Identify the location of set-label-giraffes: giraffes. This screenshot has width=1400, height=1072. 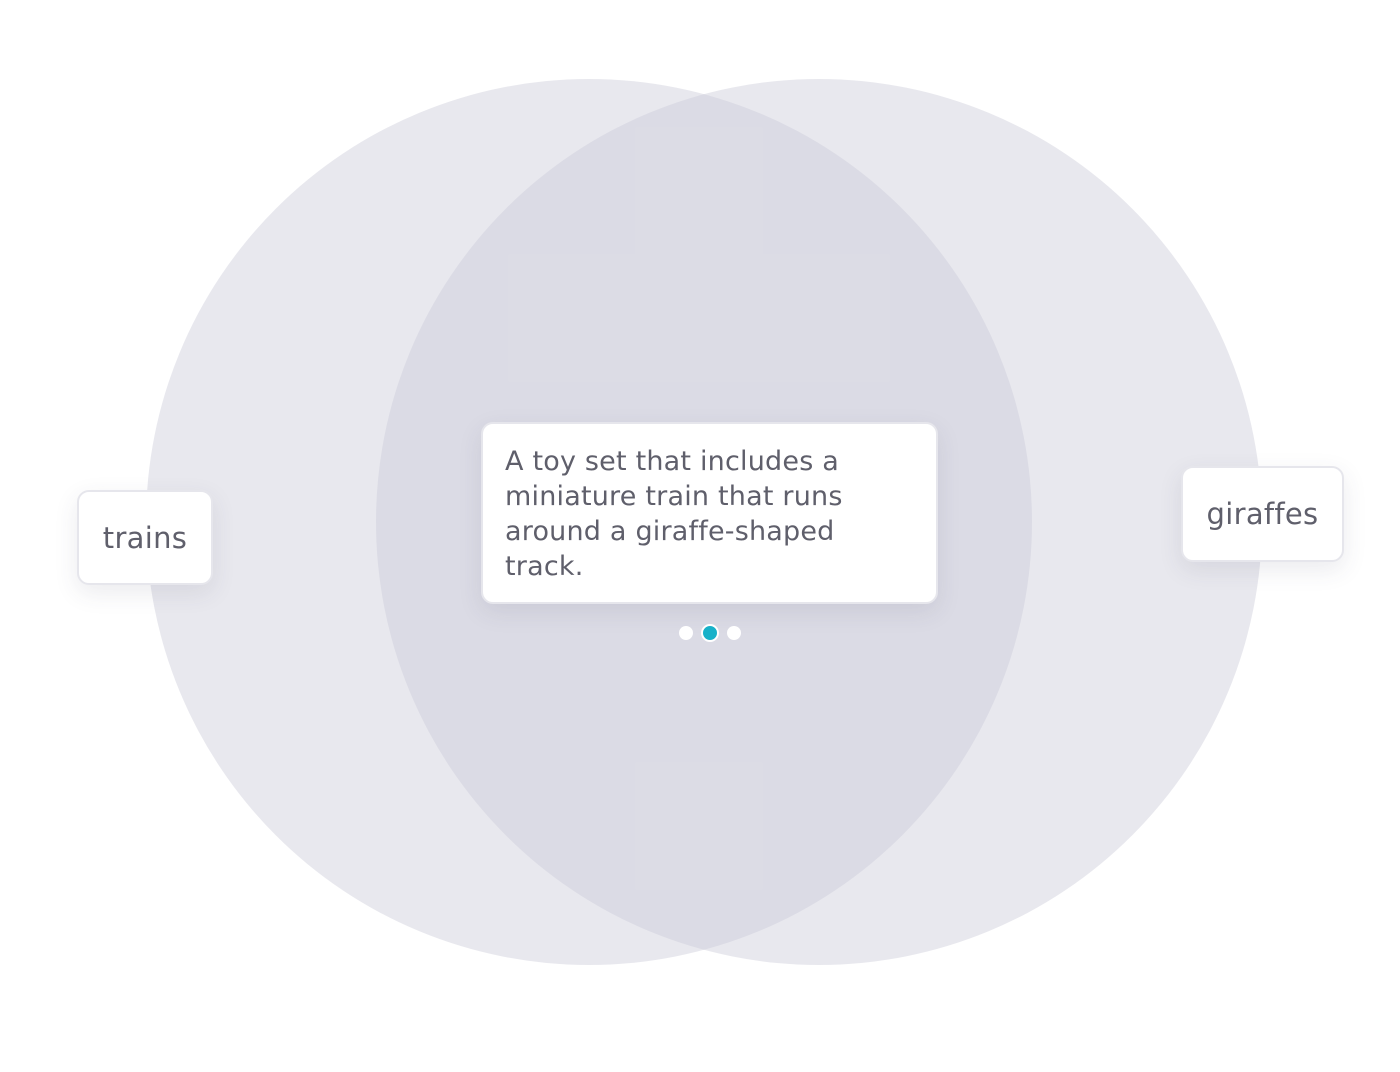
(1262, 514).